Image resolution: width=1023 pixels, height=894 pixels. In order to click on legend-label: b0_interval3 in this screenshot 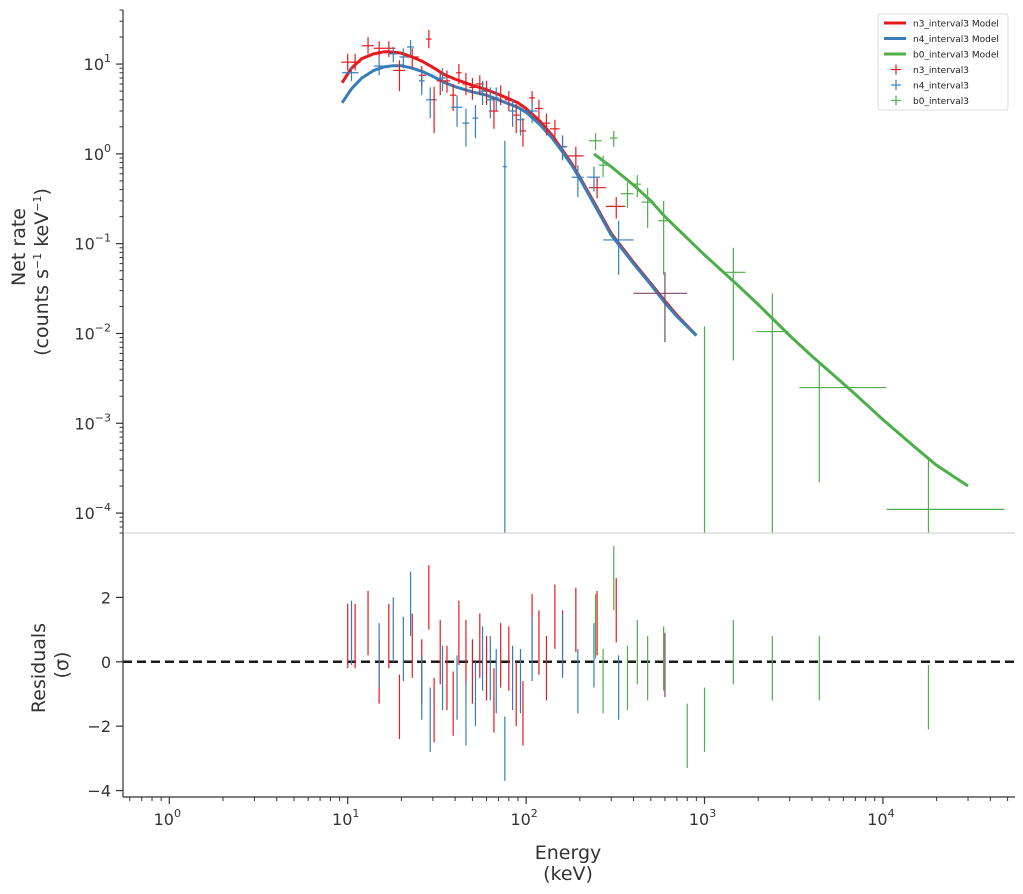, I will do `click(941, 102)`.